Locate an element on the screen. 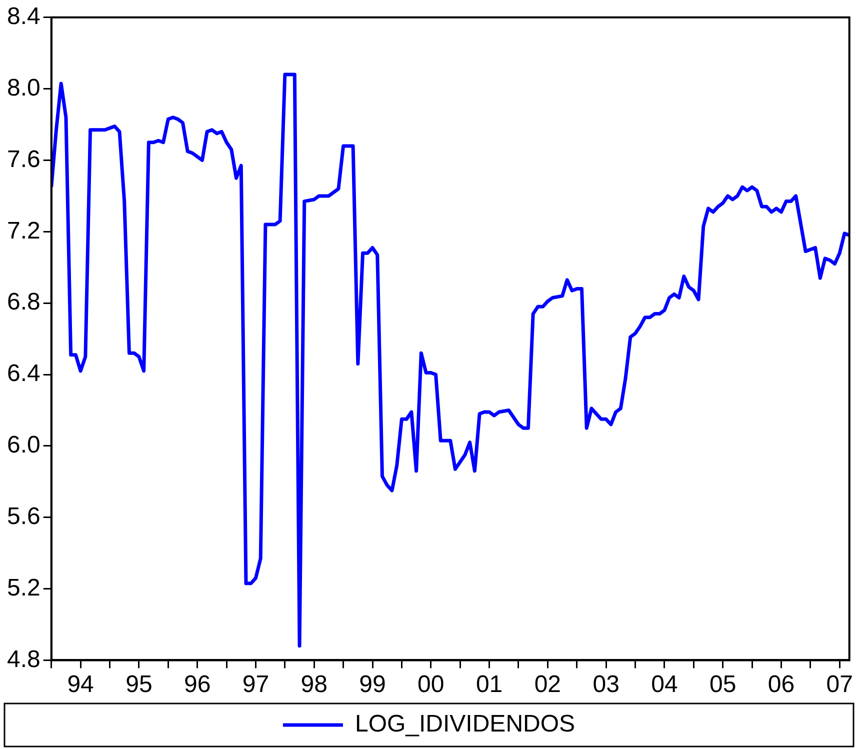  x-tick-label: 07 is located at coordinates (839, 684).